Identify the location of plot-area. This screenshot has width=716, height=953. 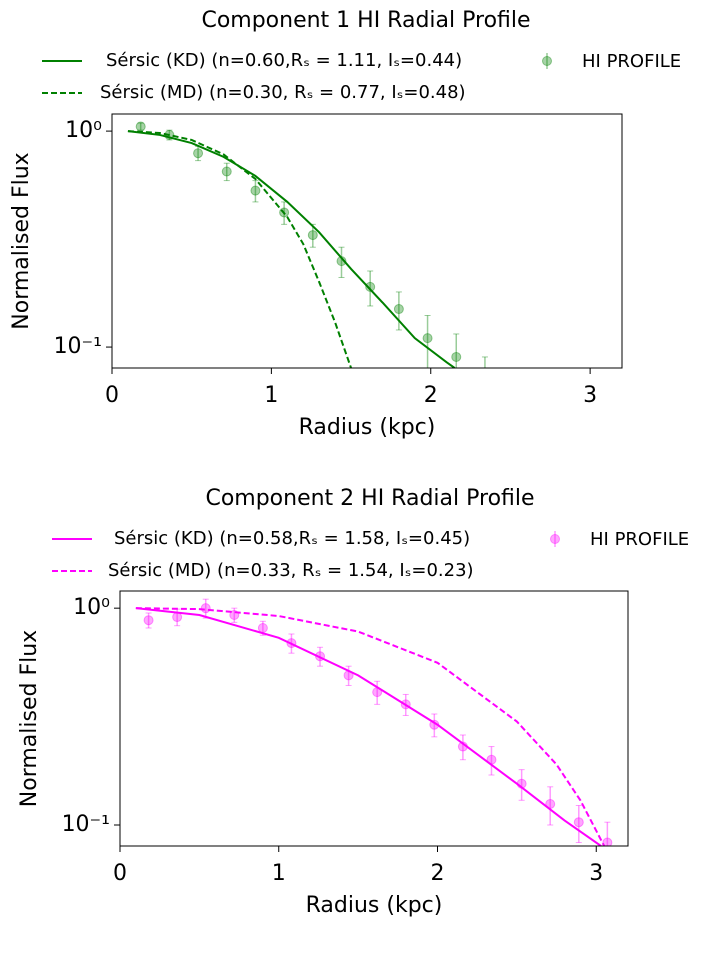
(308, 253).